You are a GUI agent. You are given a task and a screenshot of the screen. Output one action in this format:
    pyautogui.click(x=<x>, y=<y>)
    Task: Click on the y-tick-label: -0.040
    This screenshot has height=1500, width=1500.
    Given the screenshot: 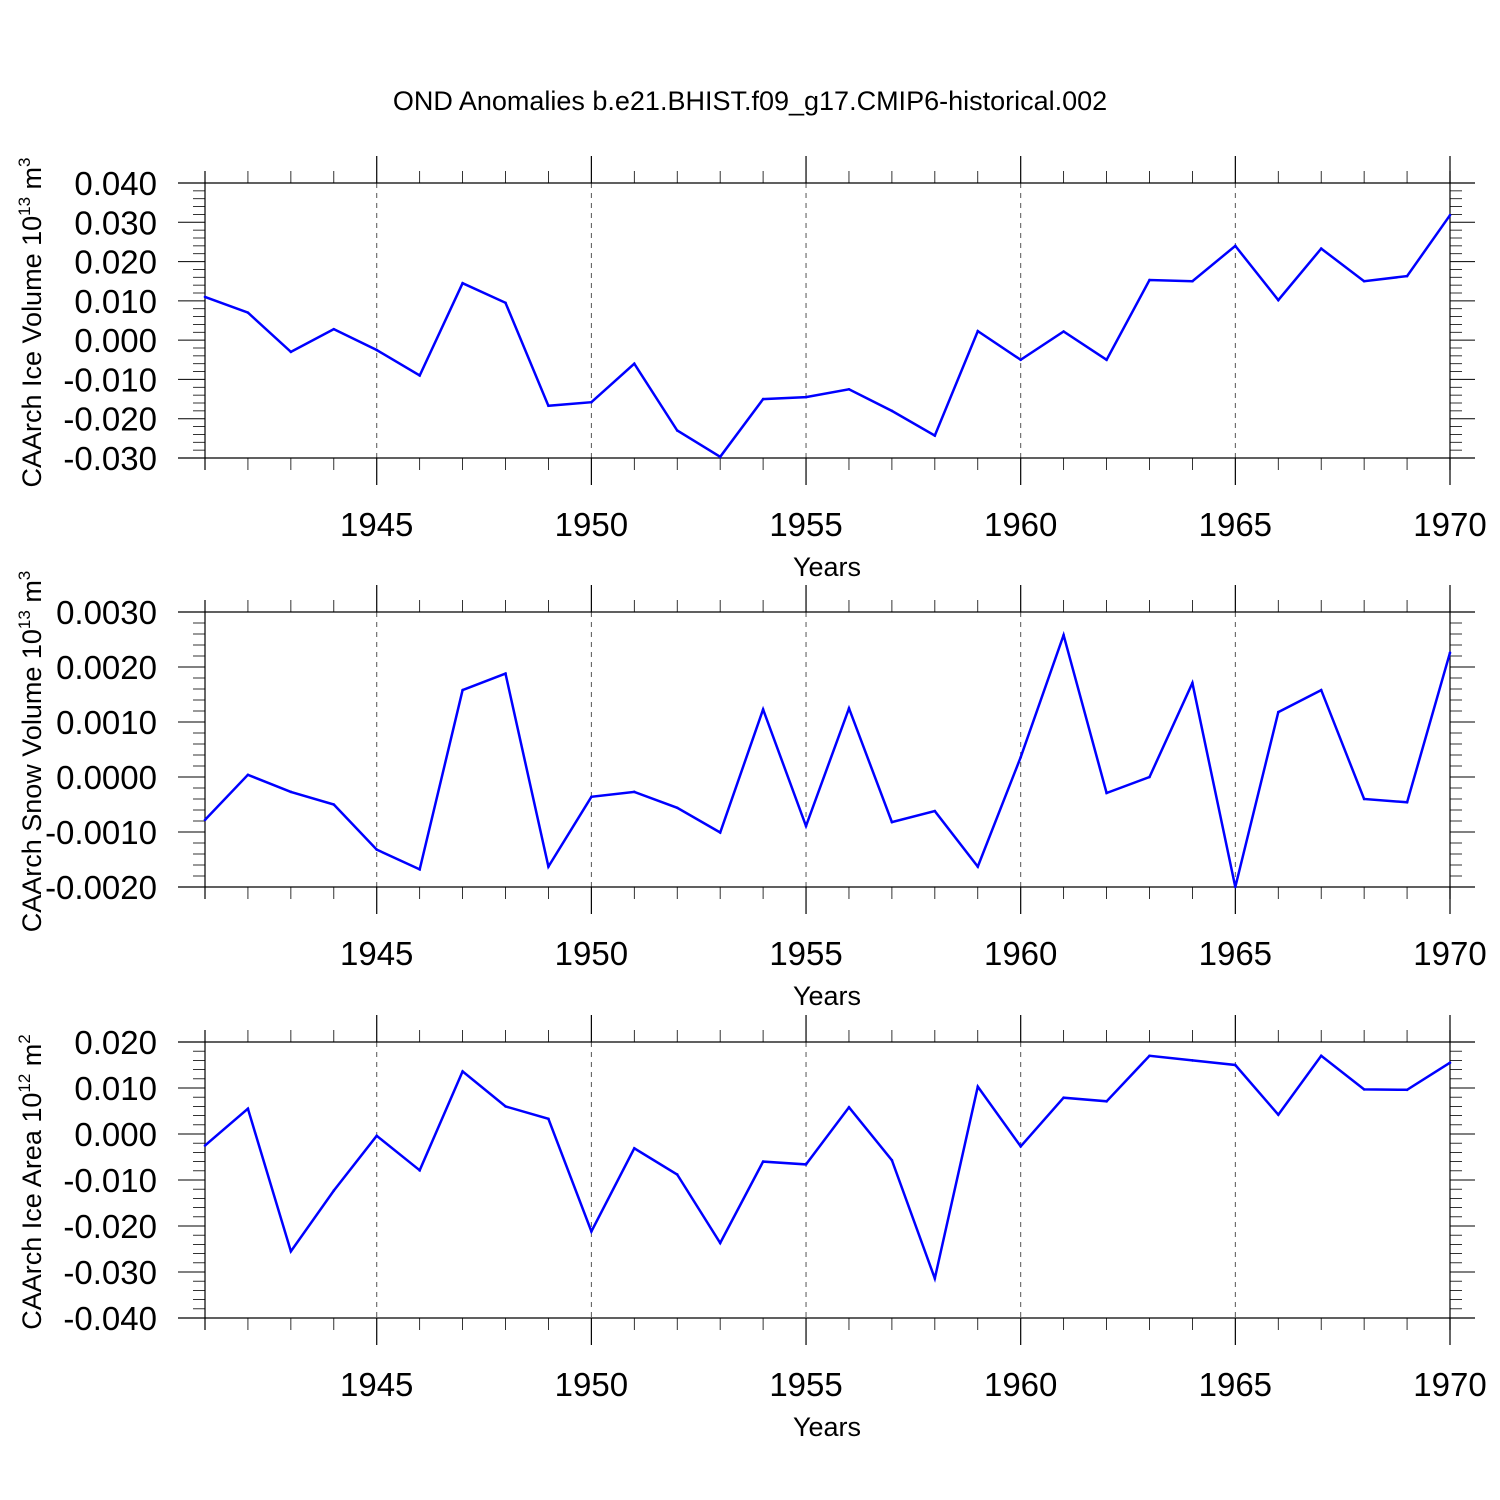 What is the action you would take?
    pyautogui.click(x=110, y=1318)
    